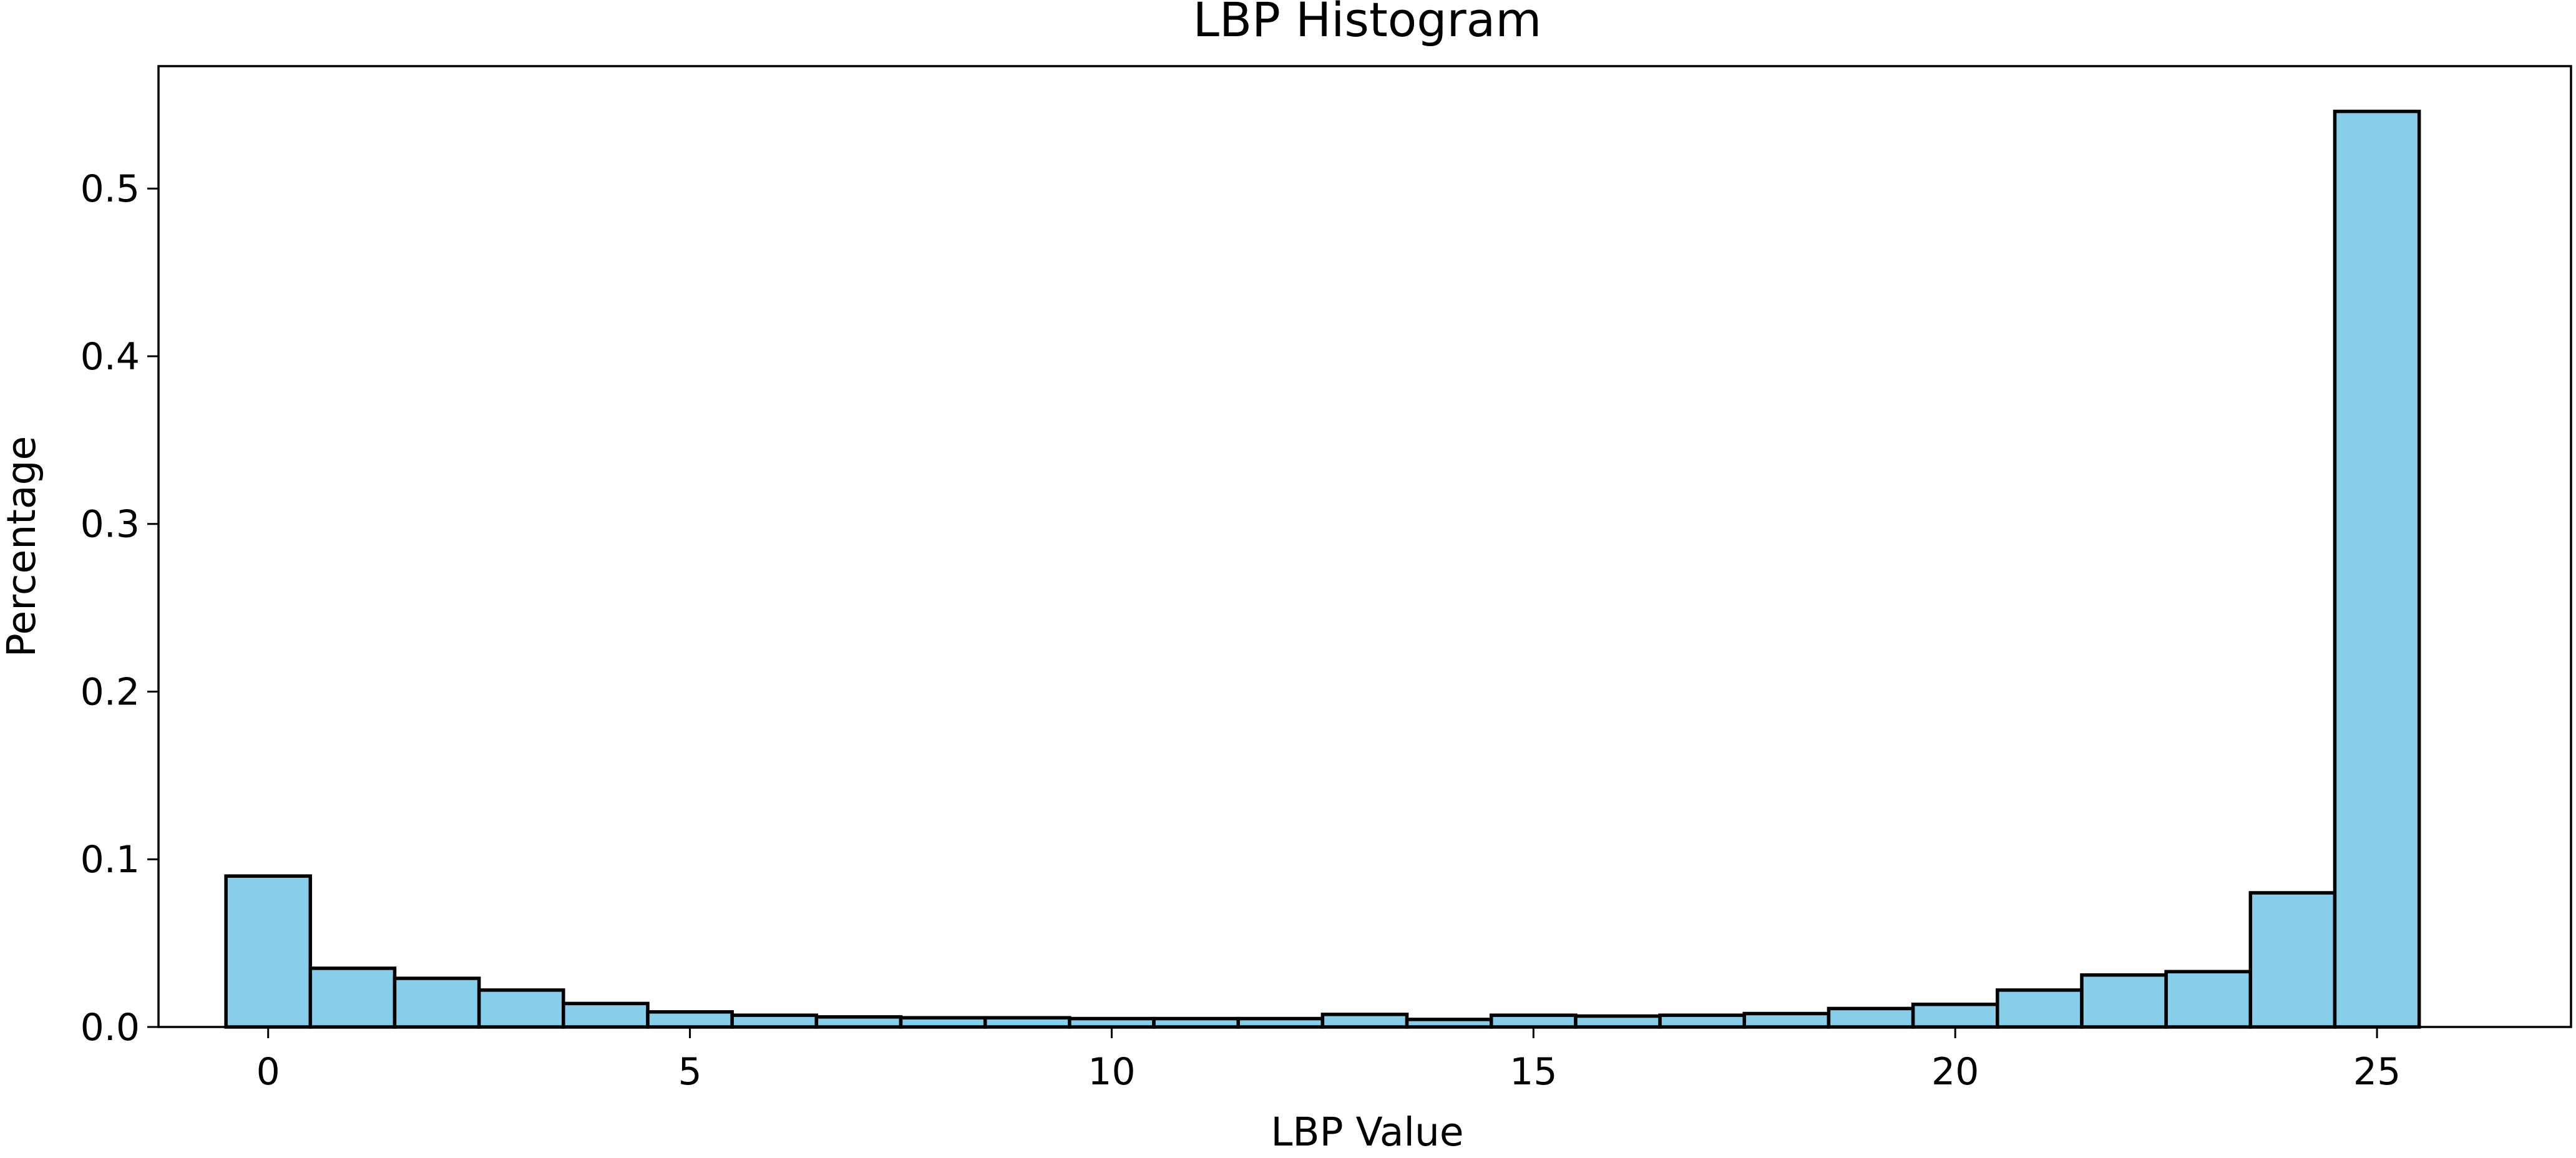 This screenshot has height=1158, width=2576. What do you see at coordinates (119, 608) in the screenshot?
I see `y-axis: 0.0 0.1 0.2 0.3 0.4 0.5` at bounding box center [119, 608].